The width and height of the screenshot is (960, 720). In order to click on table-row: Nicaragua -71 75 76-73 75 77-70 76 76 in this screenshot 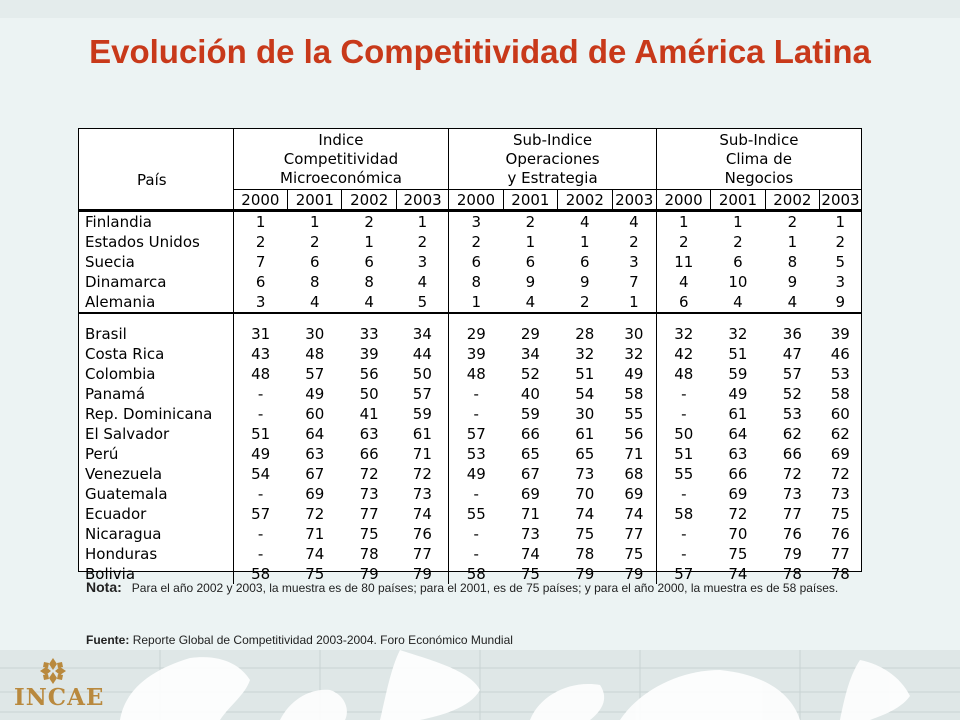, I will do `click(470, 534)`.